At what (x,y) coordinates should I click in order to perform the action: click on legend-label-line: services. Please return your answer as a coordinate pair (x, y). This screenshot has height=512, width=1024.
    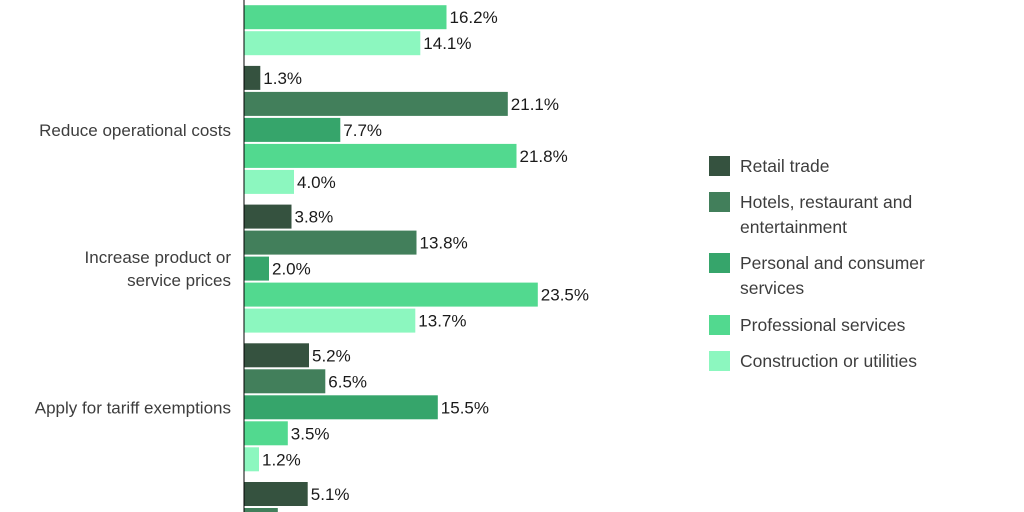
    Looking at the image, I should click on (772, 288).